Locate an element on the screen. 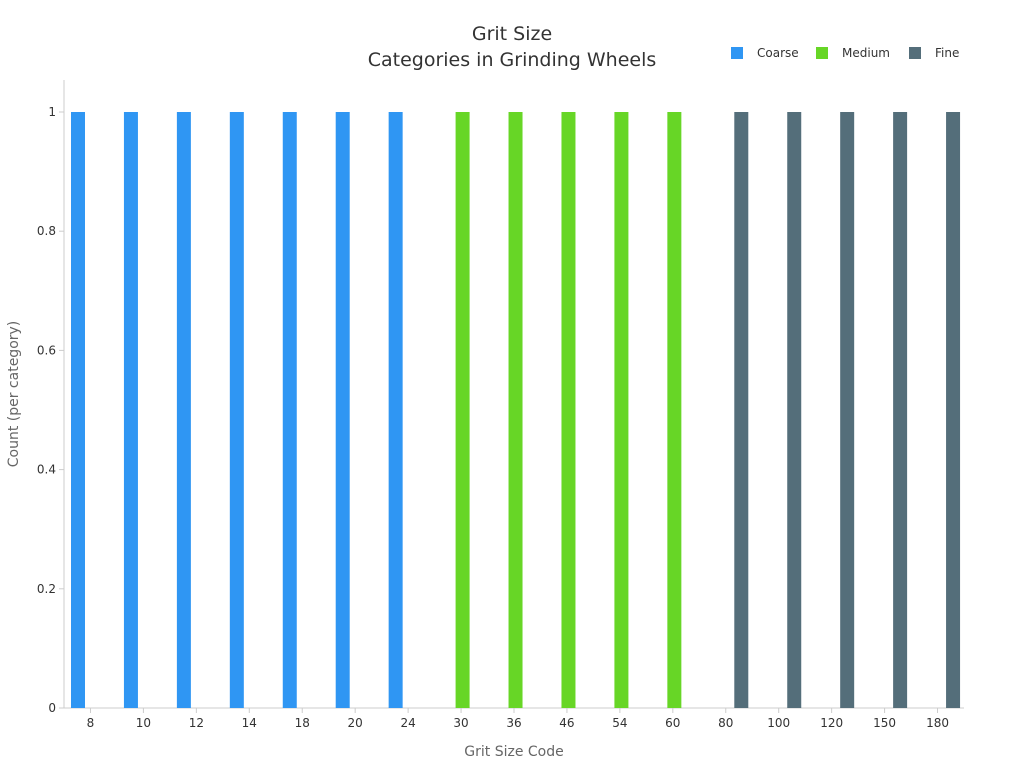  x-tick-label: 180 is located at coordinates (937, 723).